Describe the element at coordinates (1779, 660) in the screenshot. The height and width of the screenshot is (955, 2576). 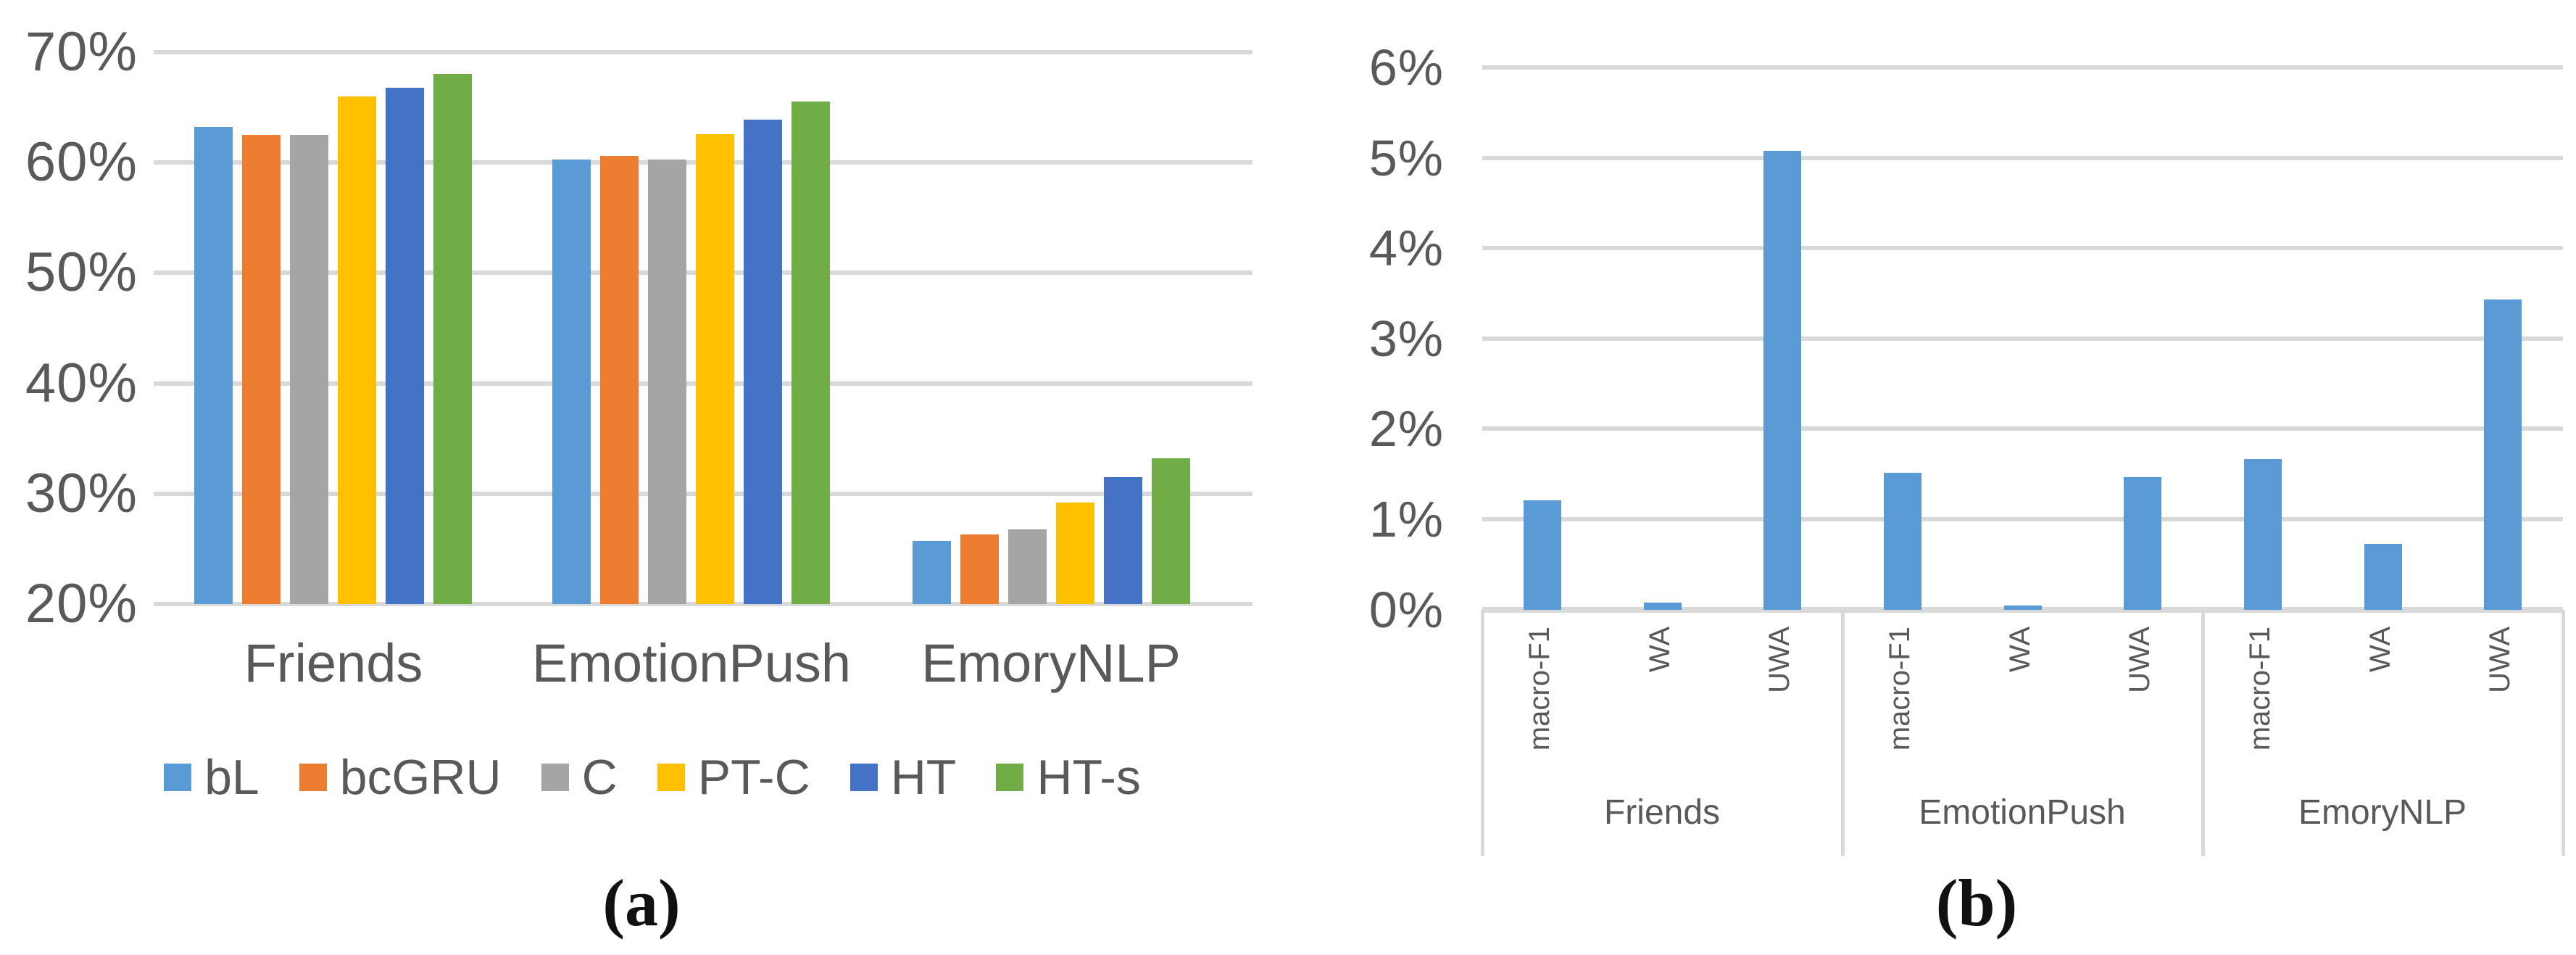
I see `chart-b-xlabel-Friends-UWA: UWA` at that location.